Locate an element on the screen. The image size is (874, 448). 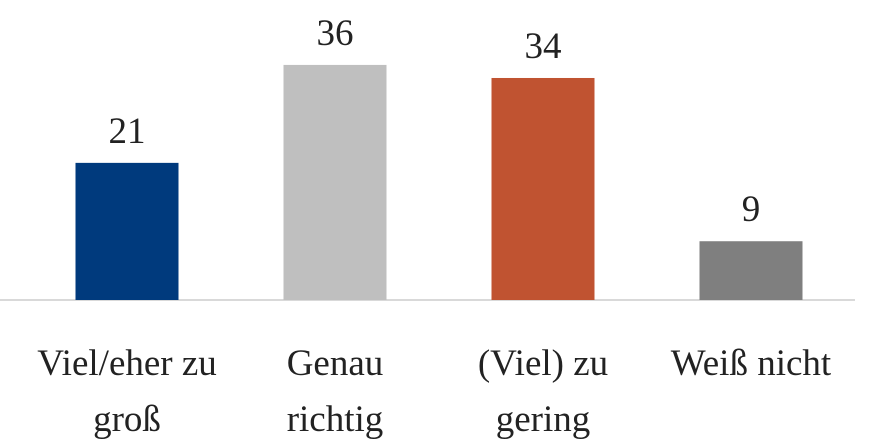
category-label: (Viel) zu gering is located at coordinates (543, 391).